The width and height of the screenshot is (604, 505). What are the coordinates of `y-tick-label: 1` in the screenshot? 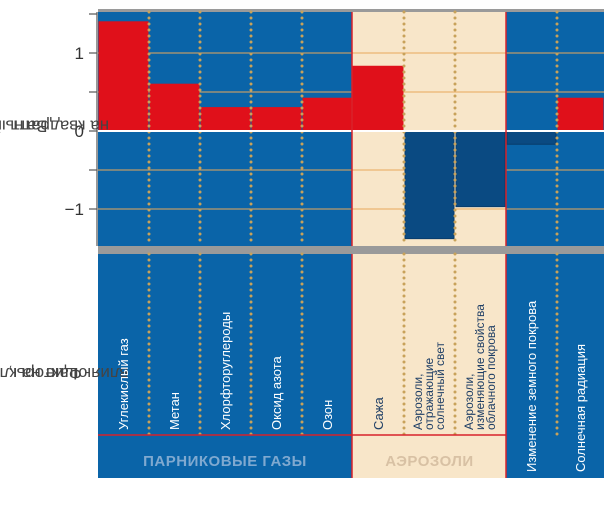 It's located at (79, 53).